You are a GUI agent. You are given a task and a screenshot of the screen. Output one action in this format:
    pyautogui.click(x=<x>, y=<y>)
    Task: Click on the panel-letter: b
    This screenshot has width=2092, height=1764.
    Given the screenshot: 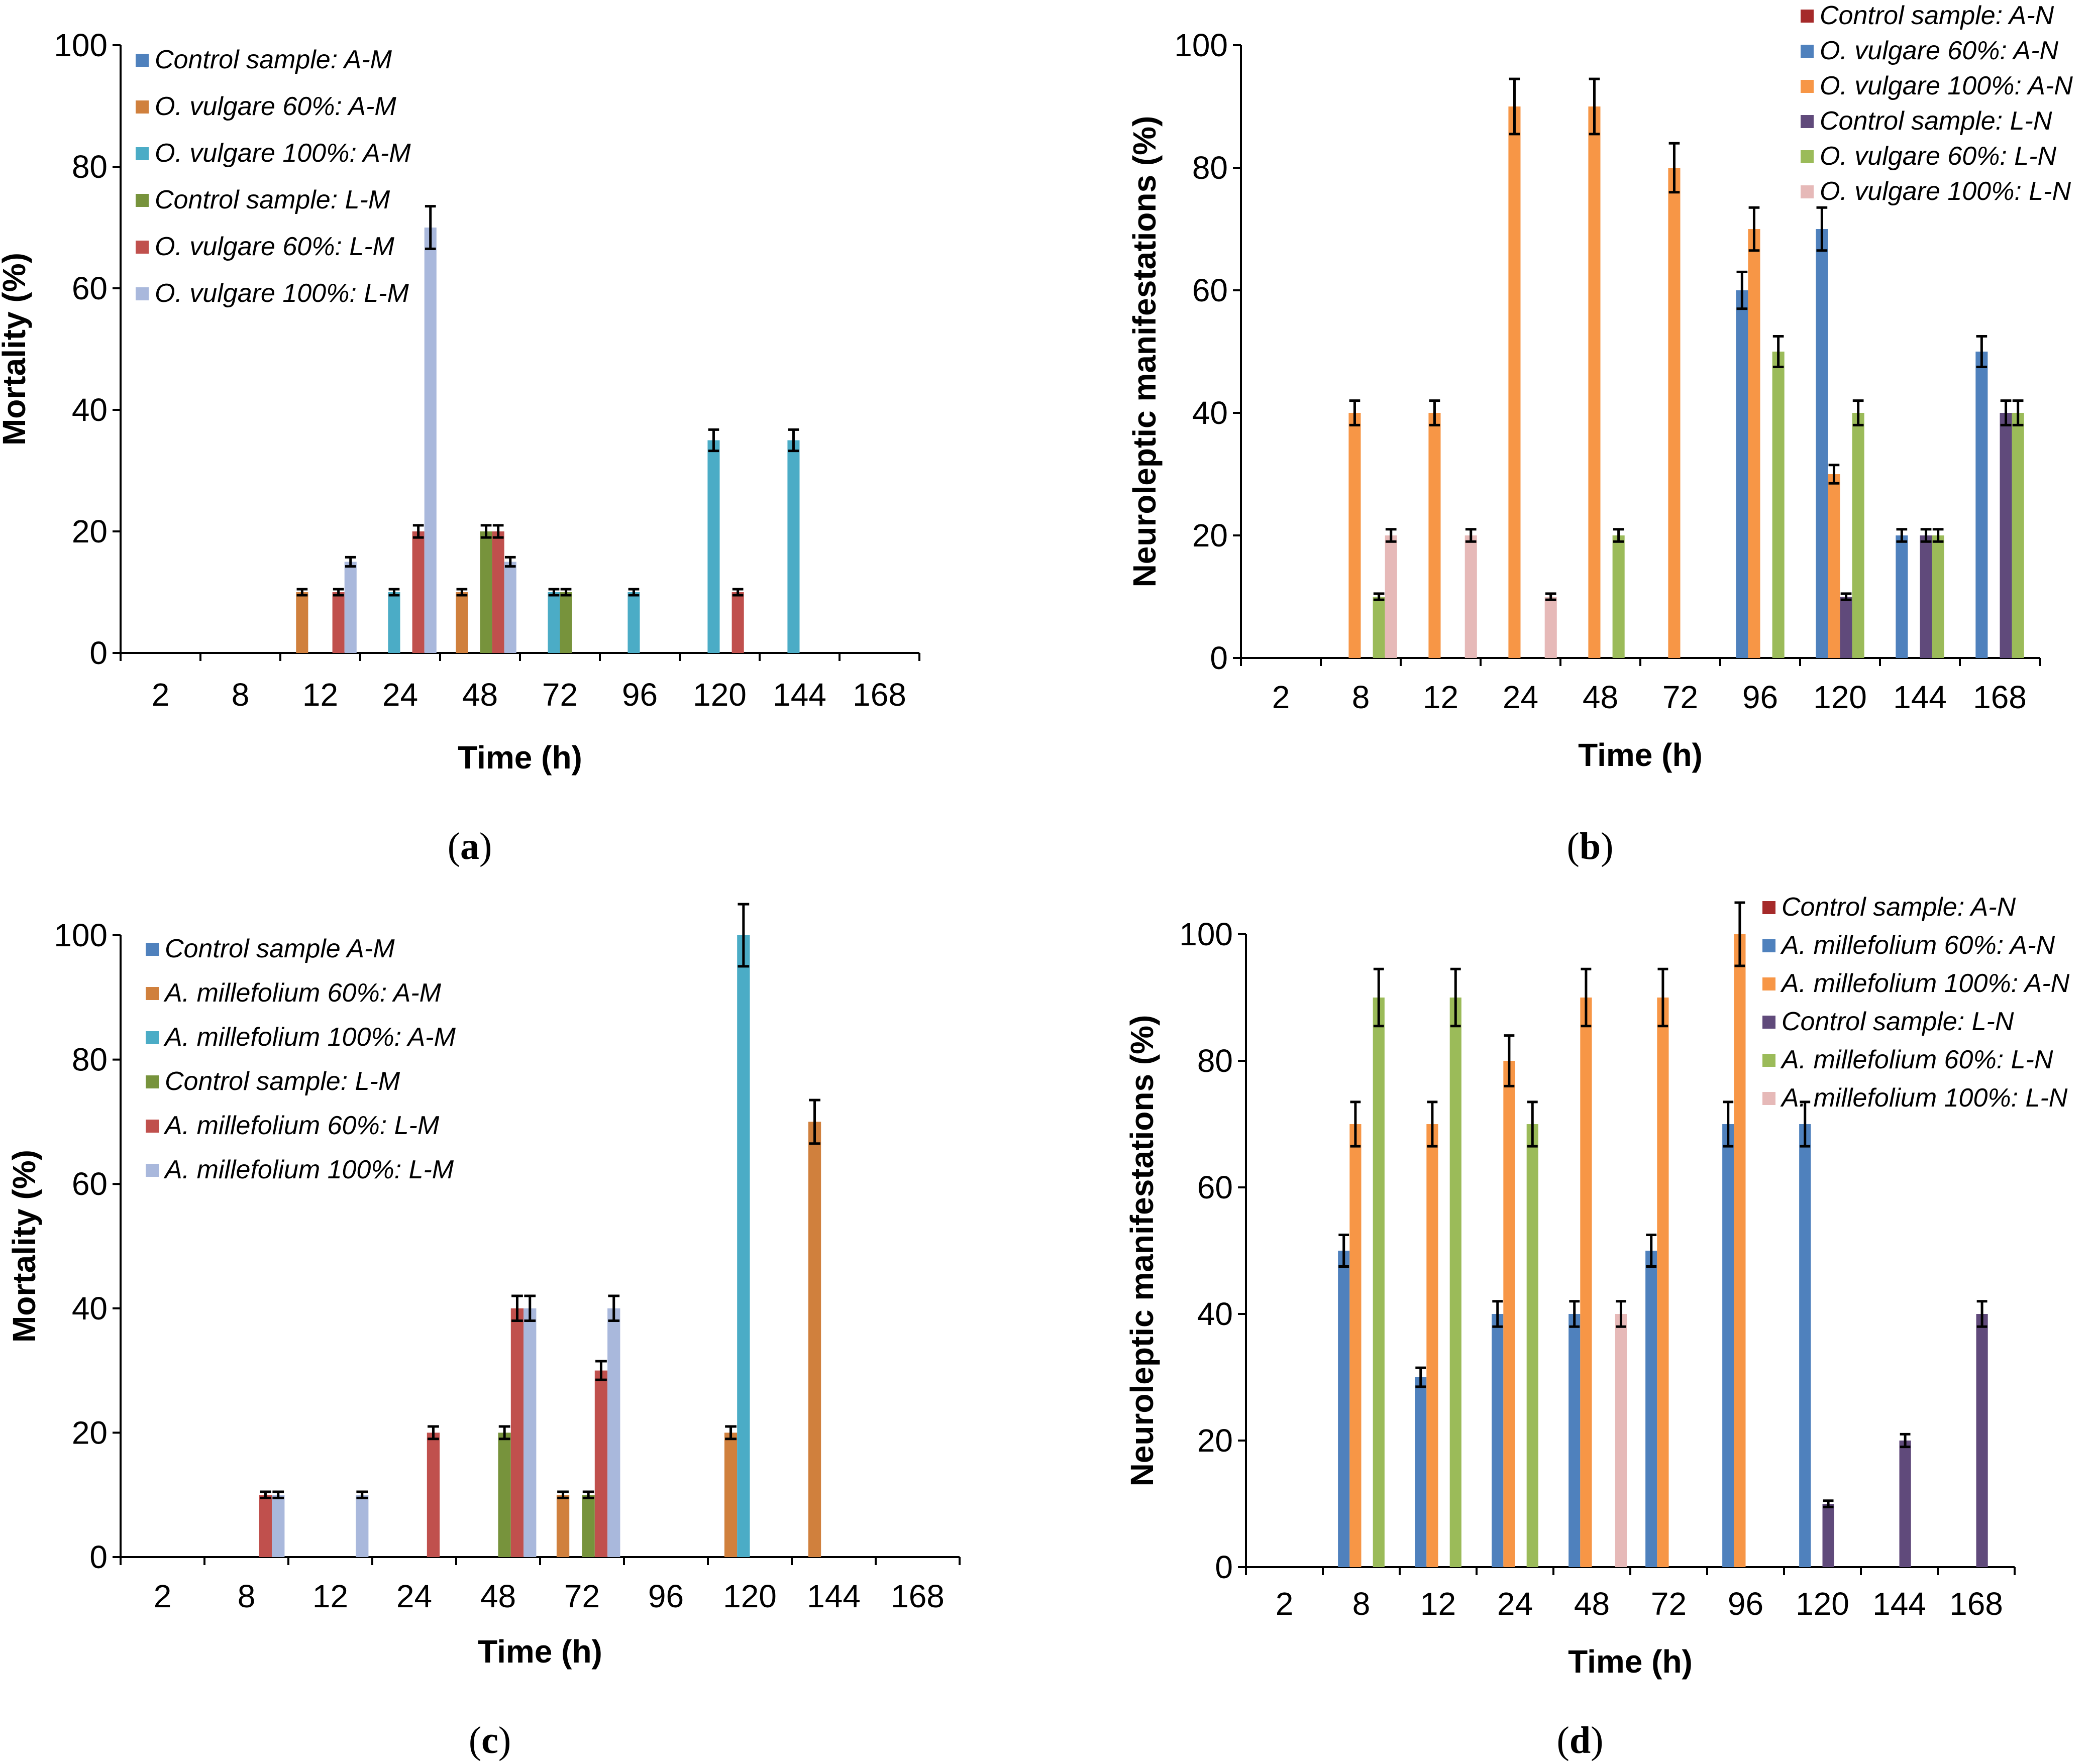 What is the action you would take?
    pyautogui.click(x=1590, y=846)
    